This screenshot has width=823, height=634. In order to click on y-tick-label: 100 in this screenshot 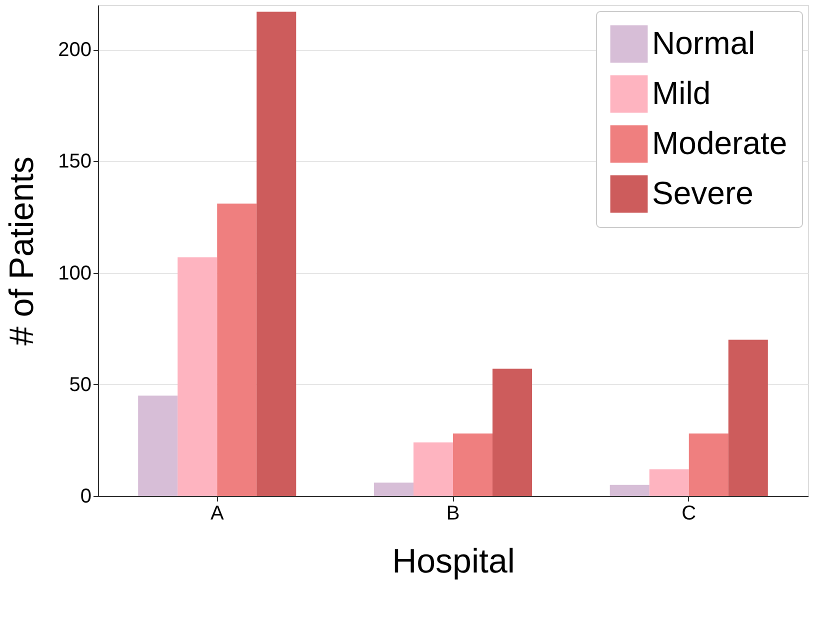, I will do `click(75, 273)`.